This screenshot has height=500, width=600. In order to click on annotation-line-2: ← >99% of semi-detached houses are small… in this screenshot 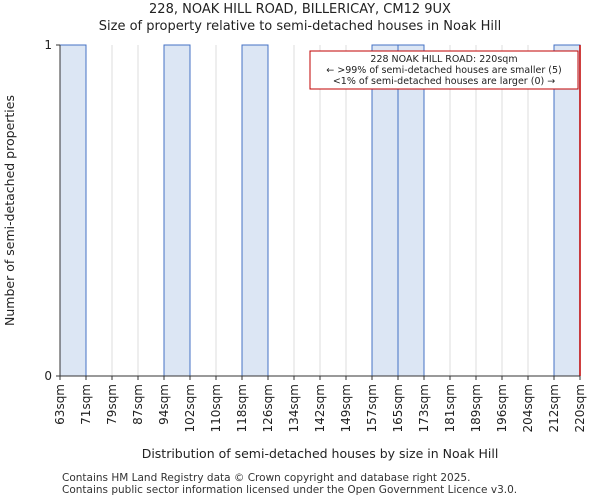, I will do `click(443, 70)`.